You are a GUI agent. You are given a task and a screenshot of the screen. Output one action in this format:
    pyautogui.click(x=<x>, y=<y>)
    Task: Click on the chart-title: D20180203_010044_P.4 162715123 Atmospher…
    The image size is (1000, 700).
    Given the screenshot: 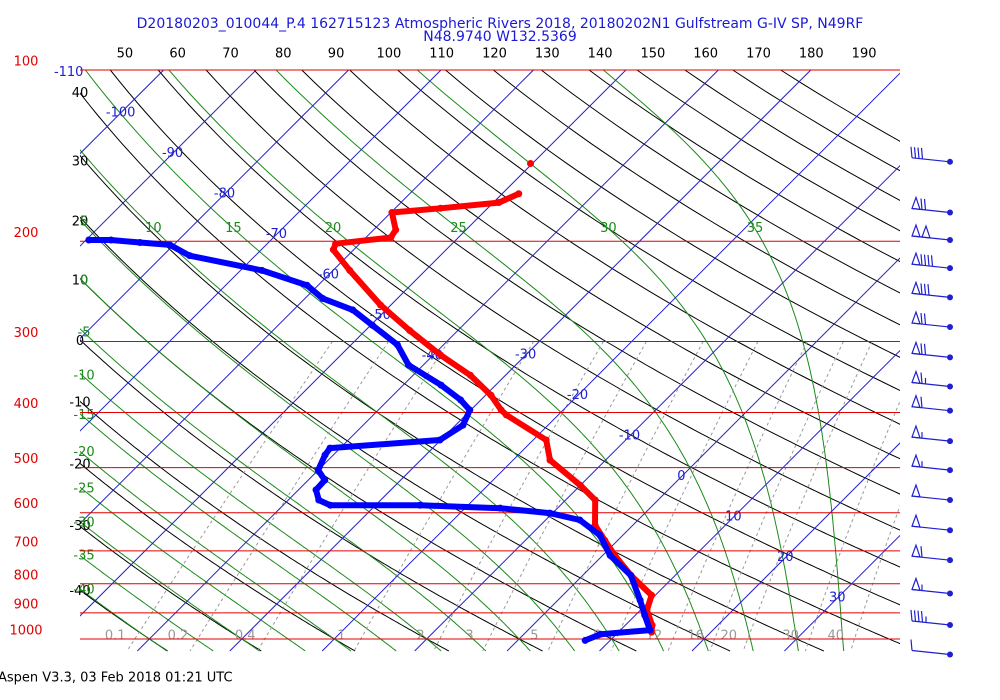 What is the action you would take?
    pyautogui.click(x=500, y=24)
    